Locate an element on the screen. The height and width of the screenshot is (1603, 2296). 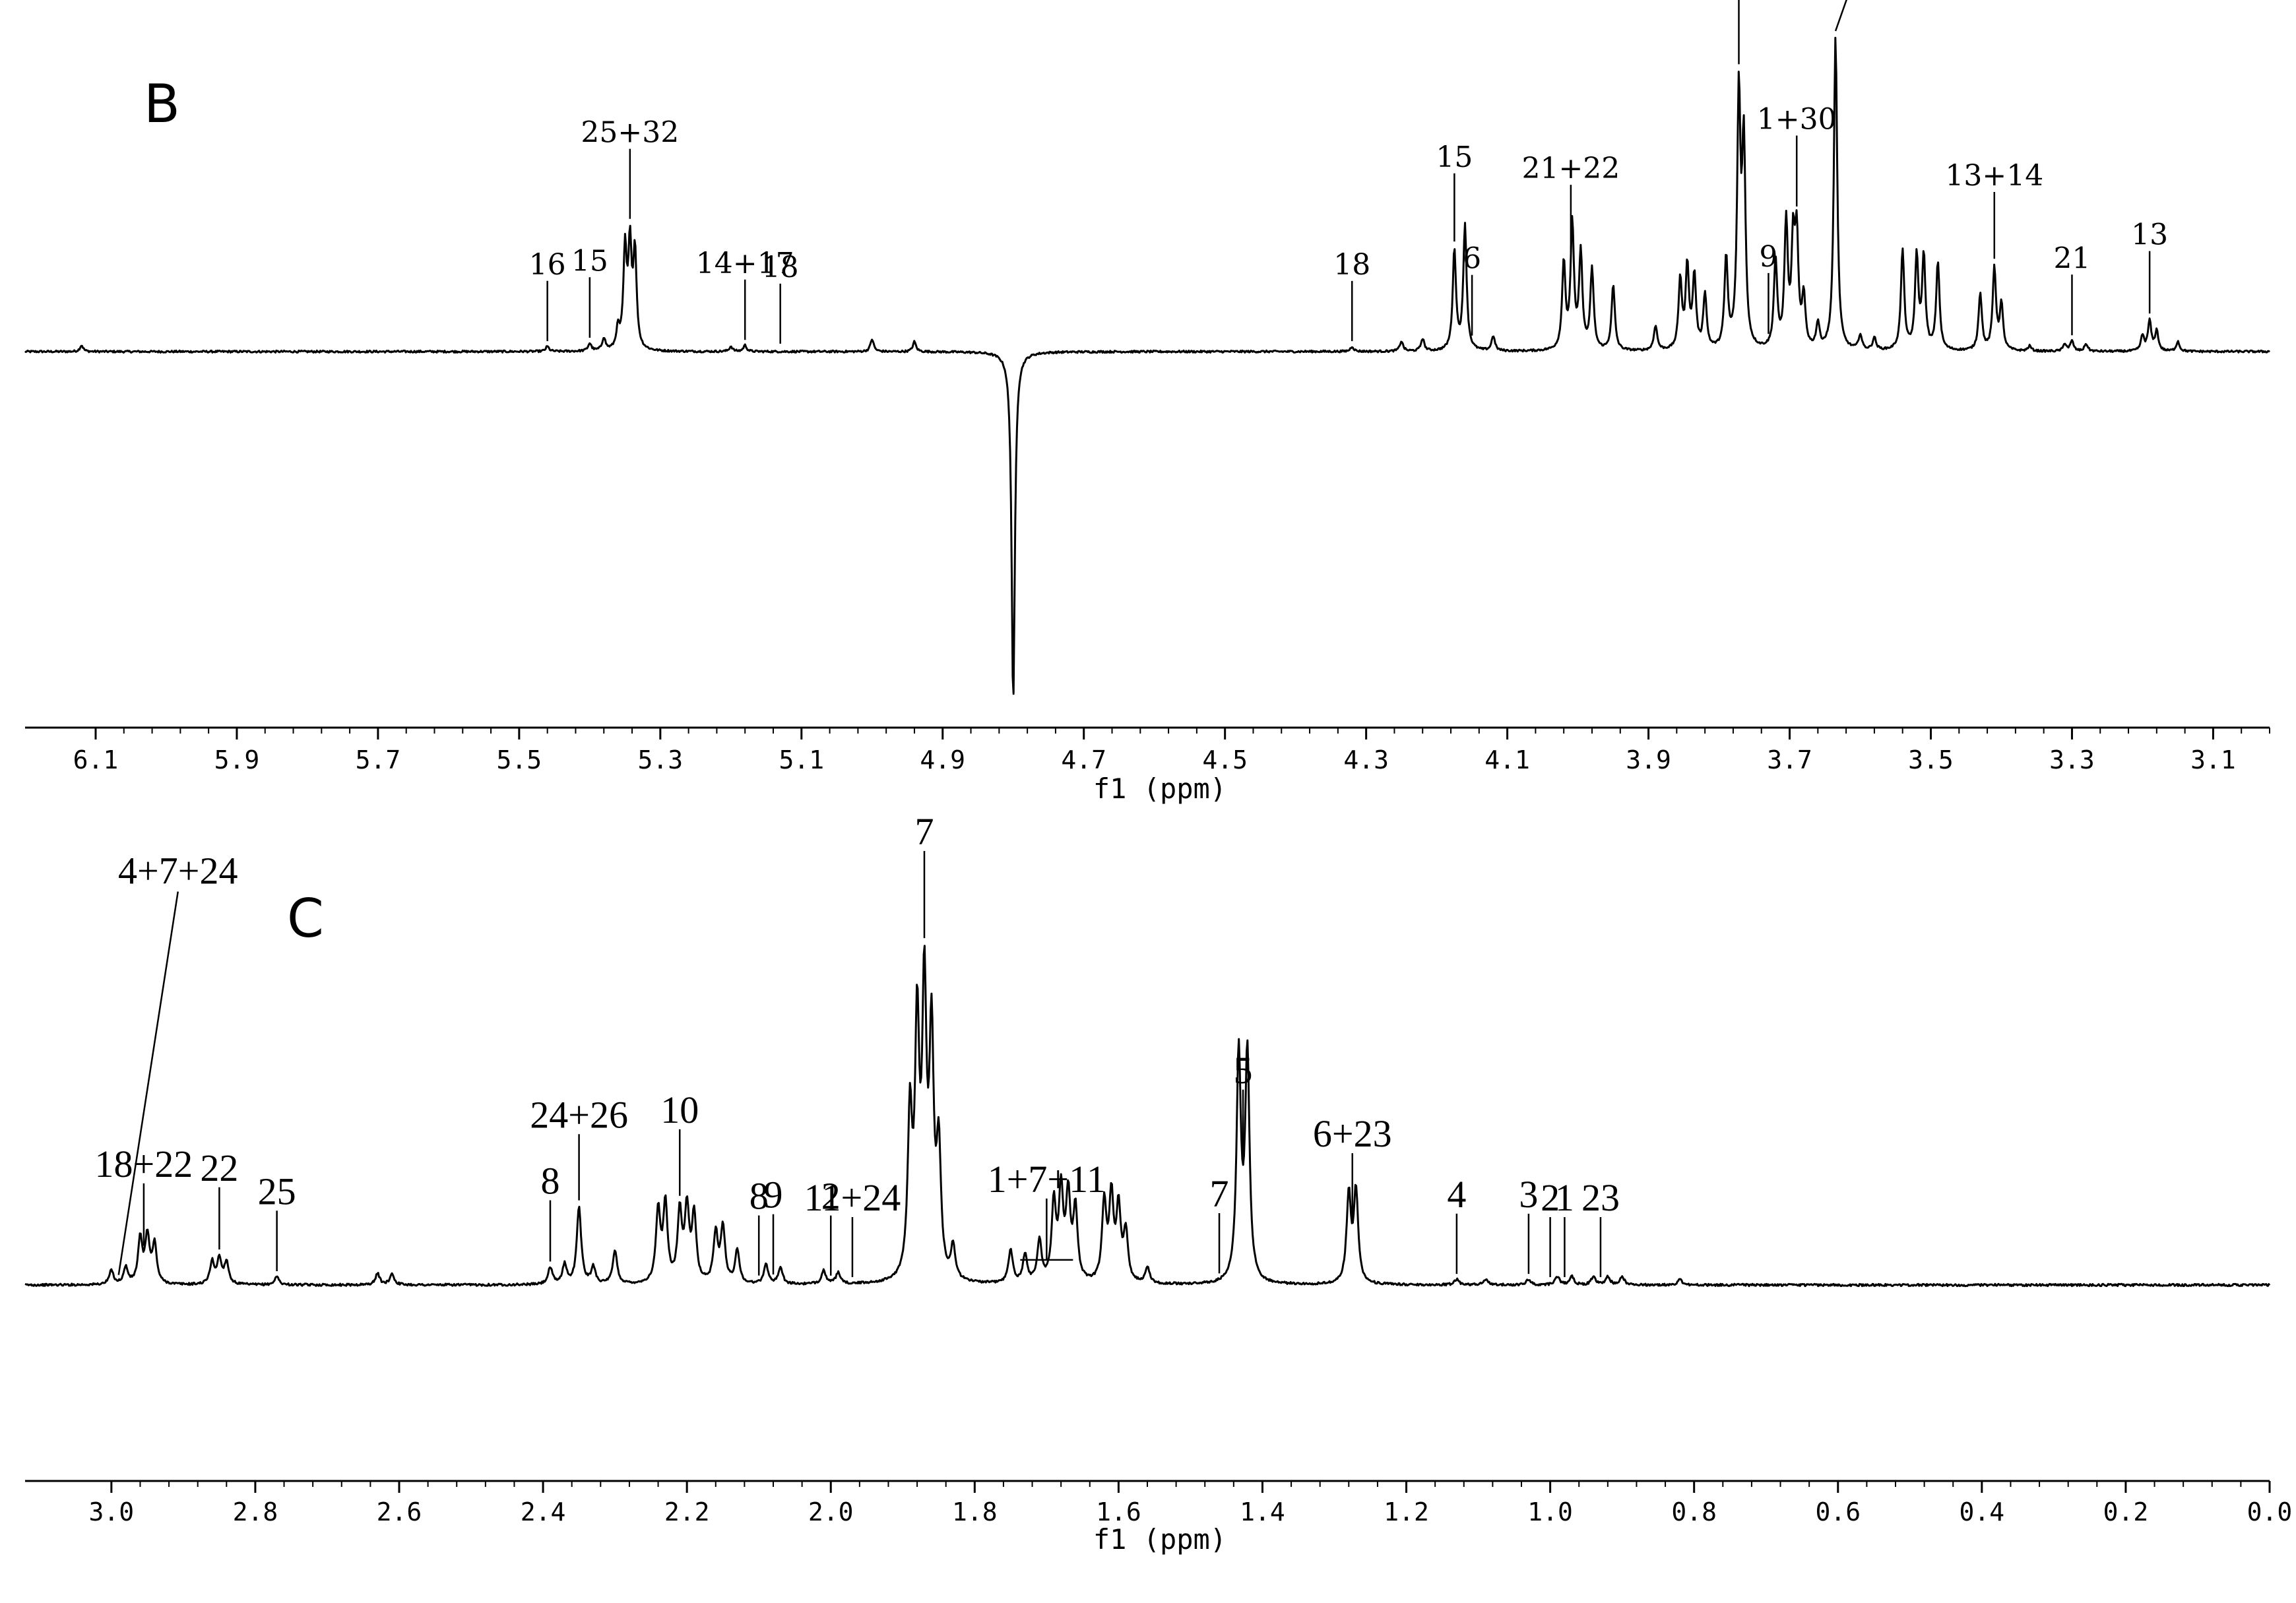
x-tick-label: 2.2 is located at coordinates (687, 1511).